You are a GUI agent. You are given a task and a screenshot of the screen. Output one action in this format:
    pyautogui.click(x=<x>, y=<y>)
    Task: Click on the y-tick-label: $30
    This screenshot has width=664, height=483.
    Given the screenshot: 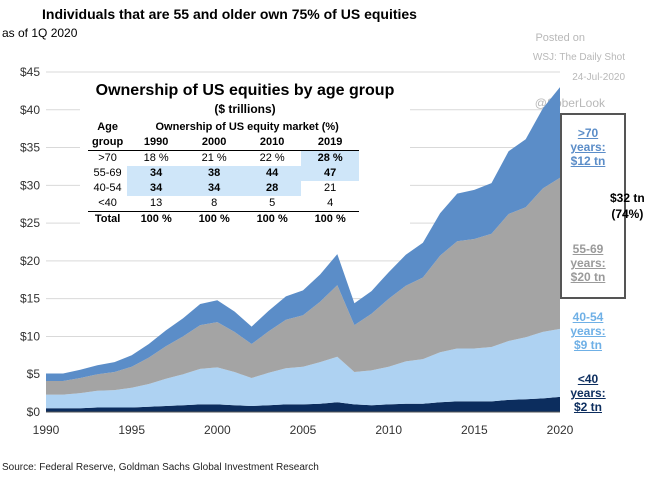 What is the action you would take?
    pyautogui.click(x=30, y=185)
    